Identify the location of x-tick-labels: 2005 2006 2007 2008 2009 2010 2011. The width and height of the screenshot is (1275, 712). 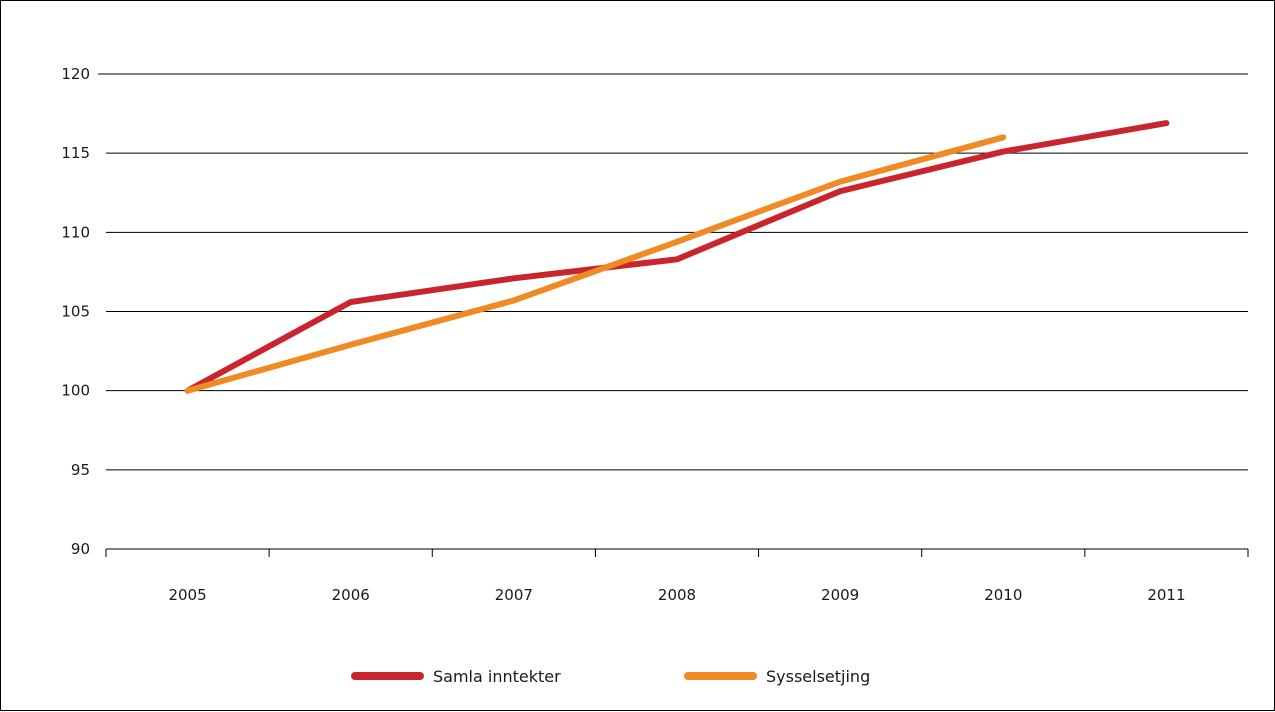
(676, 595).